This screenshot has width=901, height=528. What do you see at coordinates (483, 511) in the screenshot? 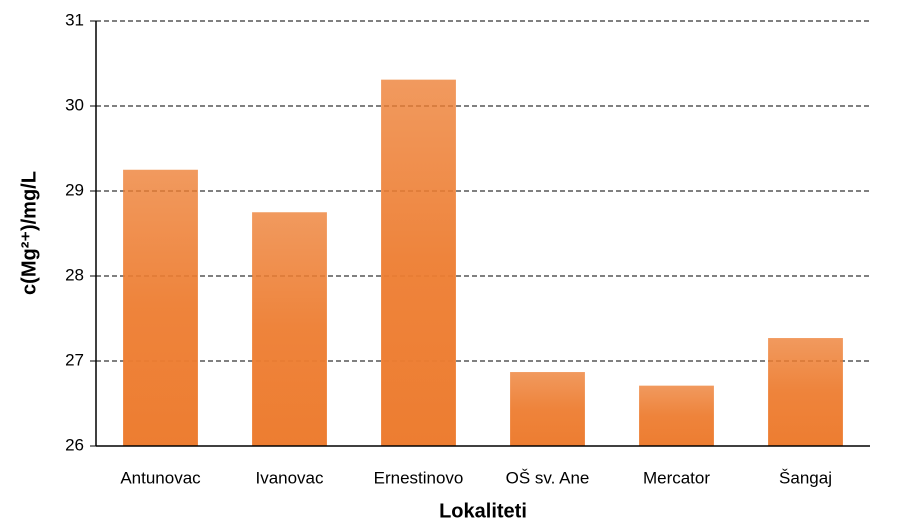
I see `x-axis-title: Lokaliteti` at bounding box center [483, 511].